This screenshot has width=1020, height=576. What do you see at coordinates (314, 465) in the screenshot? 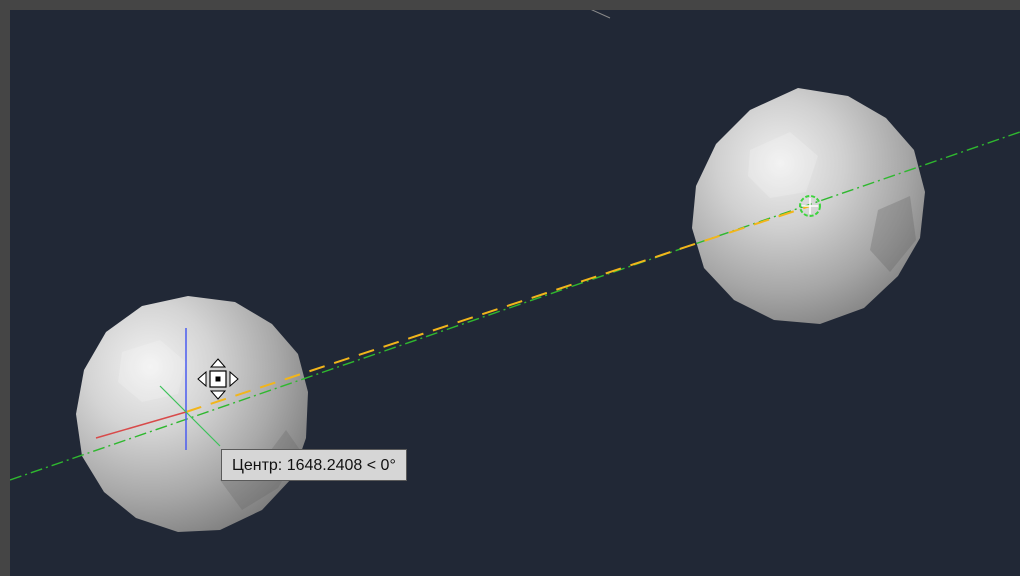
I see `dynamic-input-tooltip: Центр: 1648.2408 < 0°` at bounding box center [314, 465].